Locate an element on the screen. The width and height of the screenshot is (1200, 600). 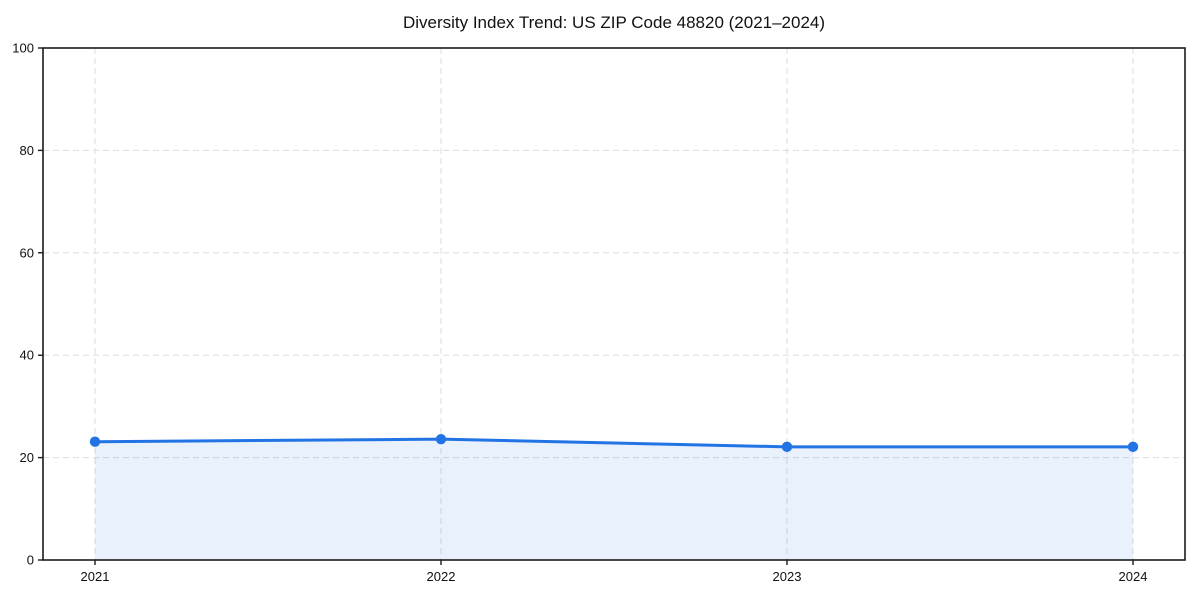
y-tick-label: 40 is located at coordinates (27, 355).